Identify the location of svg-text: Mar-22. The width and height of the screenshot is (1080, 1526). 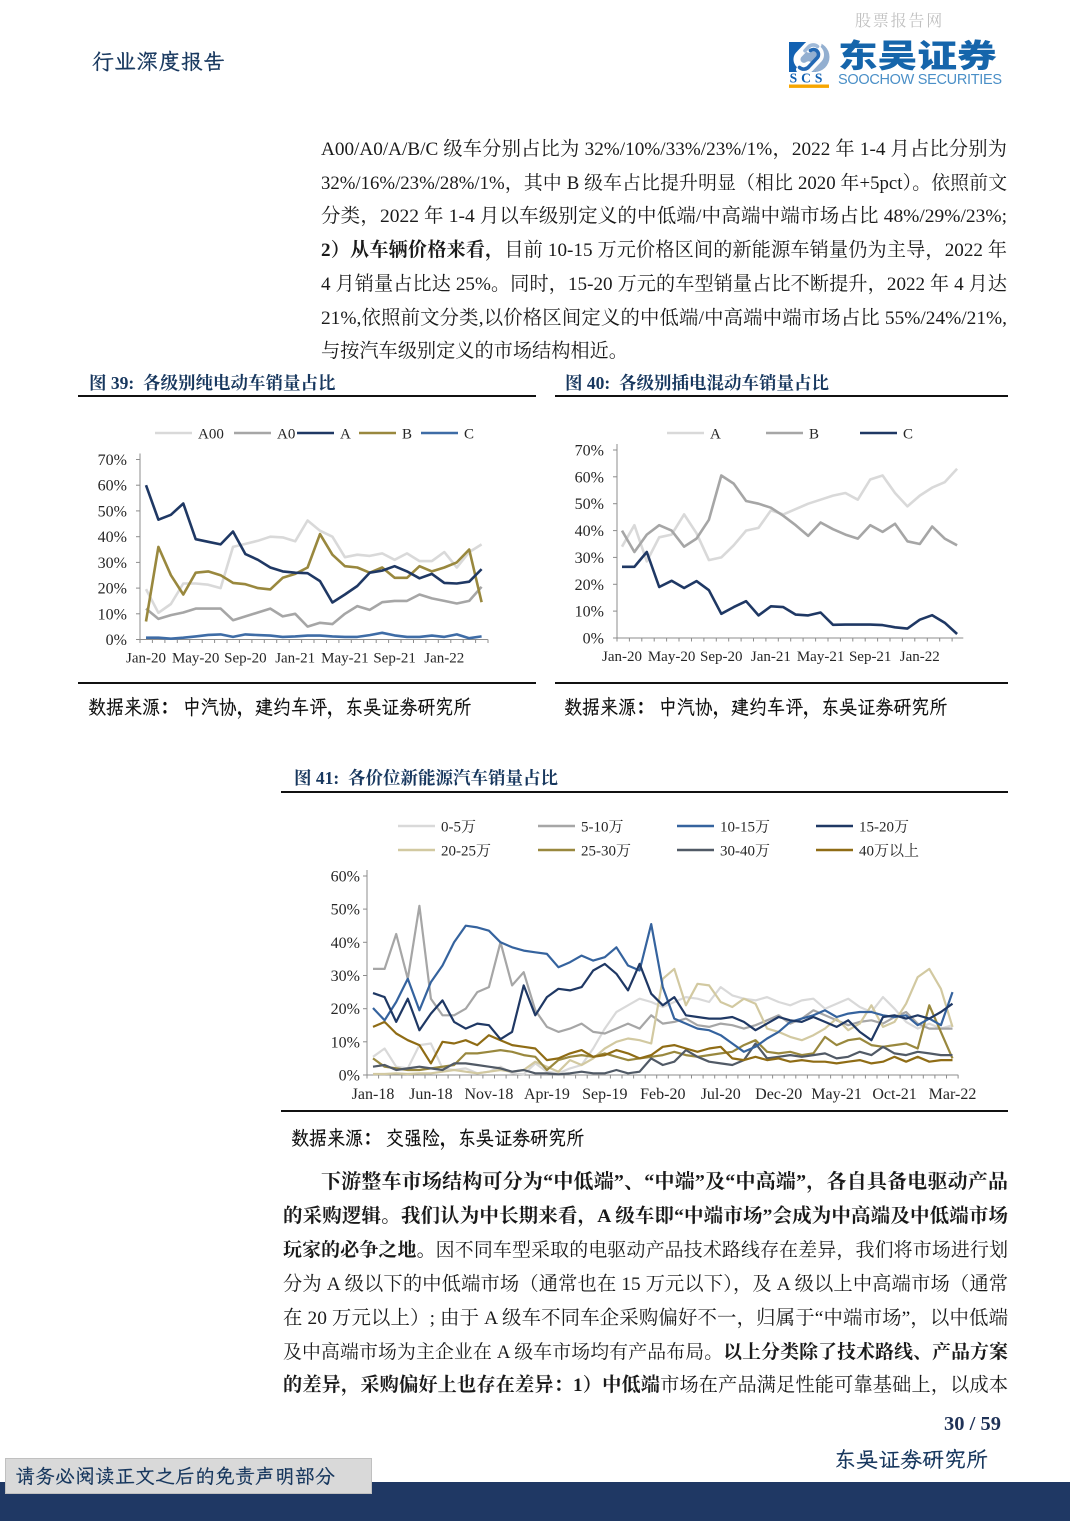
(953, 1094).